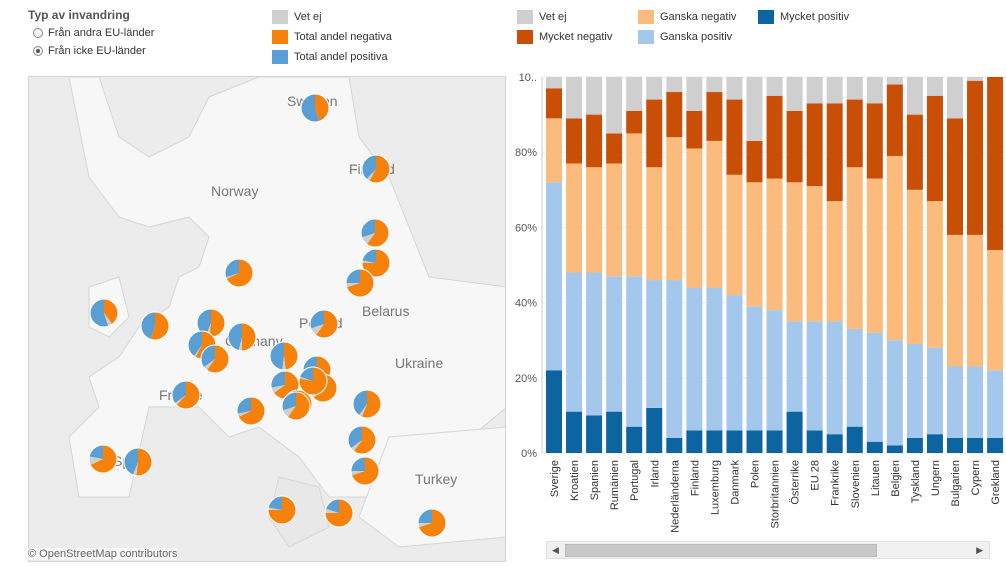  What do you see at coordinates (89, 51) in the screenshot?
I see `radio-option-non-eu: Från icke EU-länder` at bounding box center [89, 51].